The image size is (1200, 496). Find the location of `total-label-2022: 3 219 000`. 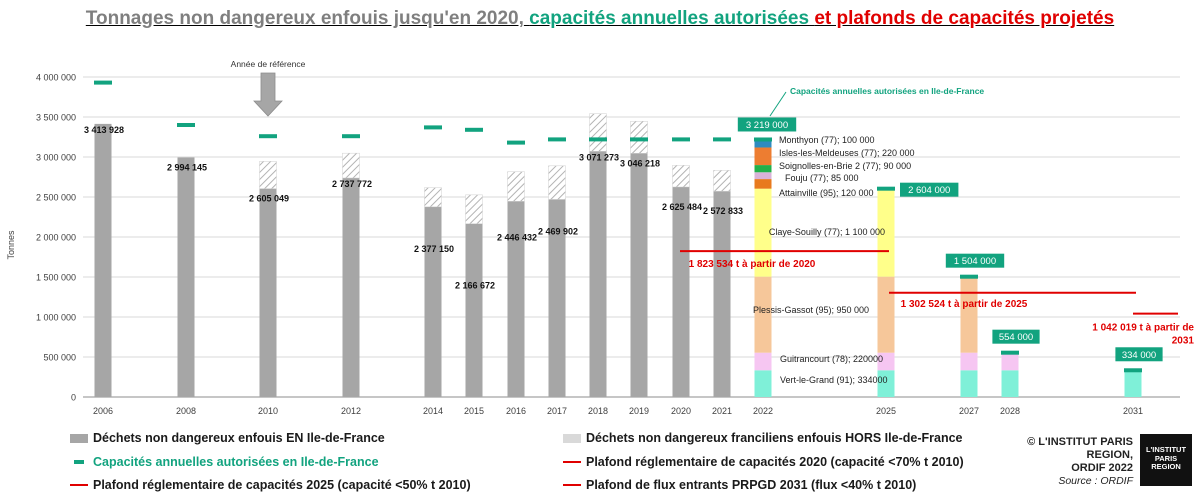

total-label-2022: 3 219 000 is located at coordinates (767, 125).